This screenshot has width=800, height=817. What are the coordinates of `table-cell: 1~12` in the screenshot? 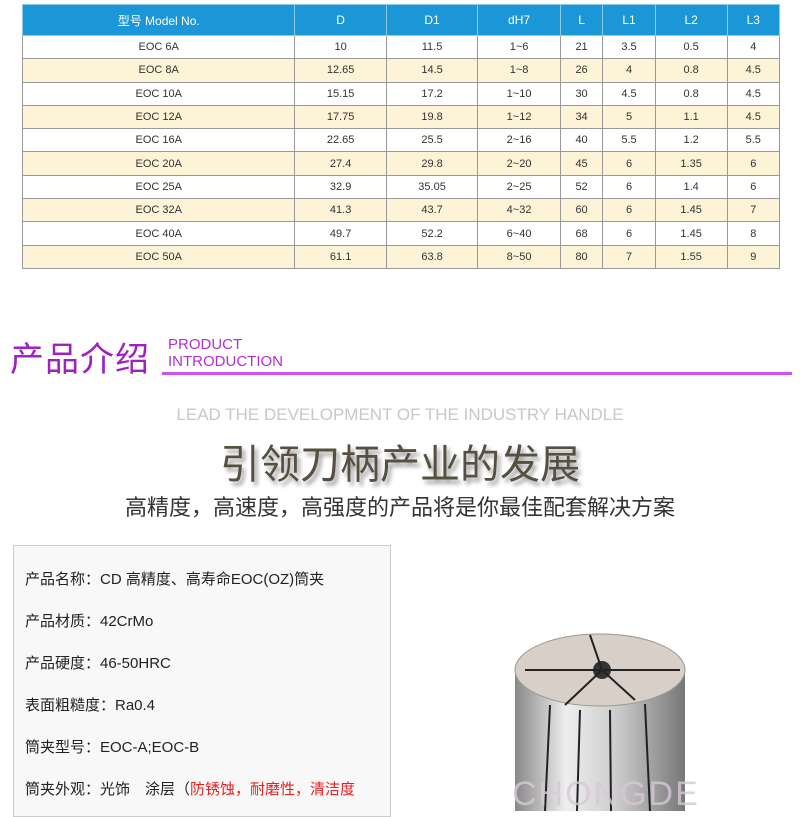 It's located at (519, 117).